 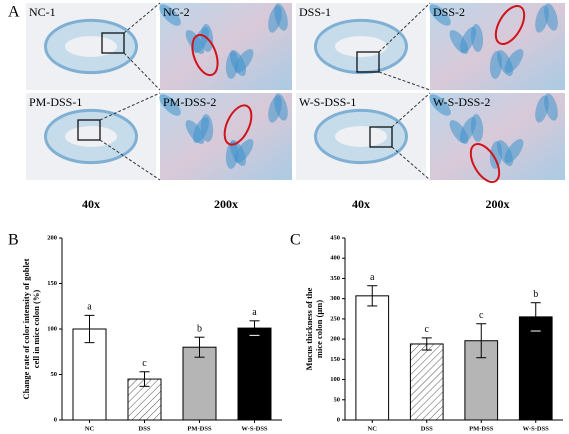 I want to click on y-axis-label: cell in mice colon (%), so click(x=36, y=329).